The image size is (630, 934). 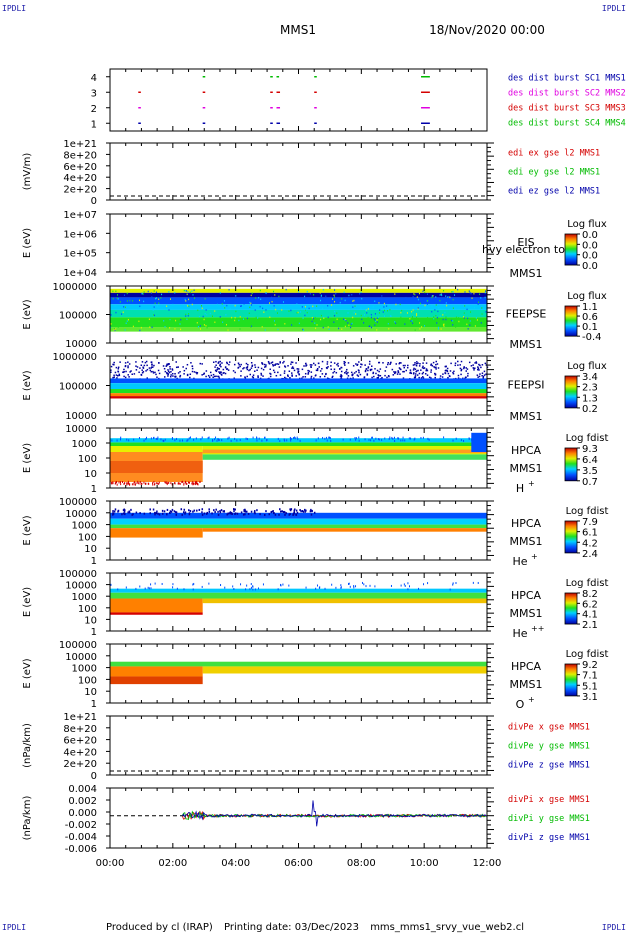 What do you see at coordinates (590, 460) in the screenshot?
I see `colorbar-tick-label: 6.4` at bounding box center [590, 460].